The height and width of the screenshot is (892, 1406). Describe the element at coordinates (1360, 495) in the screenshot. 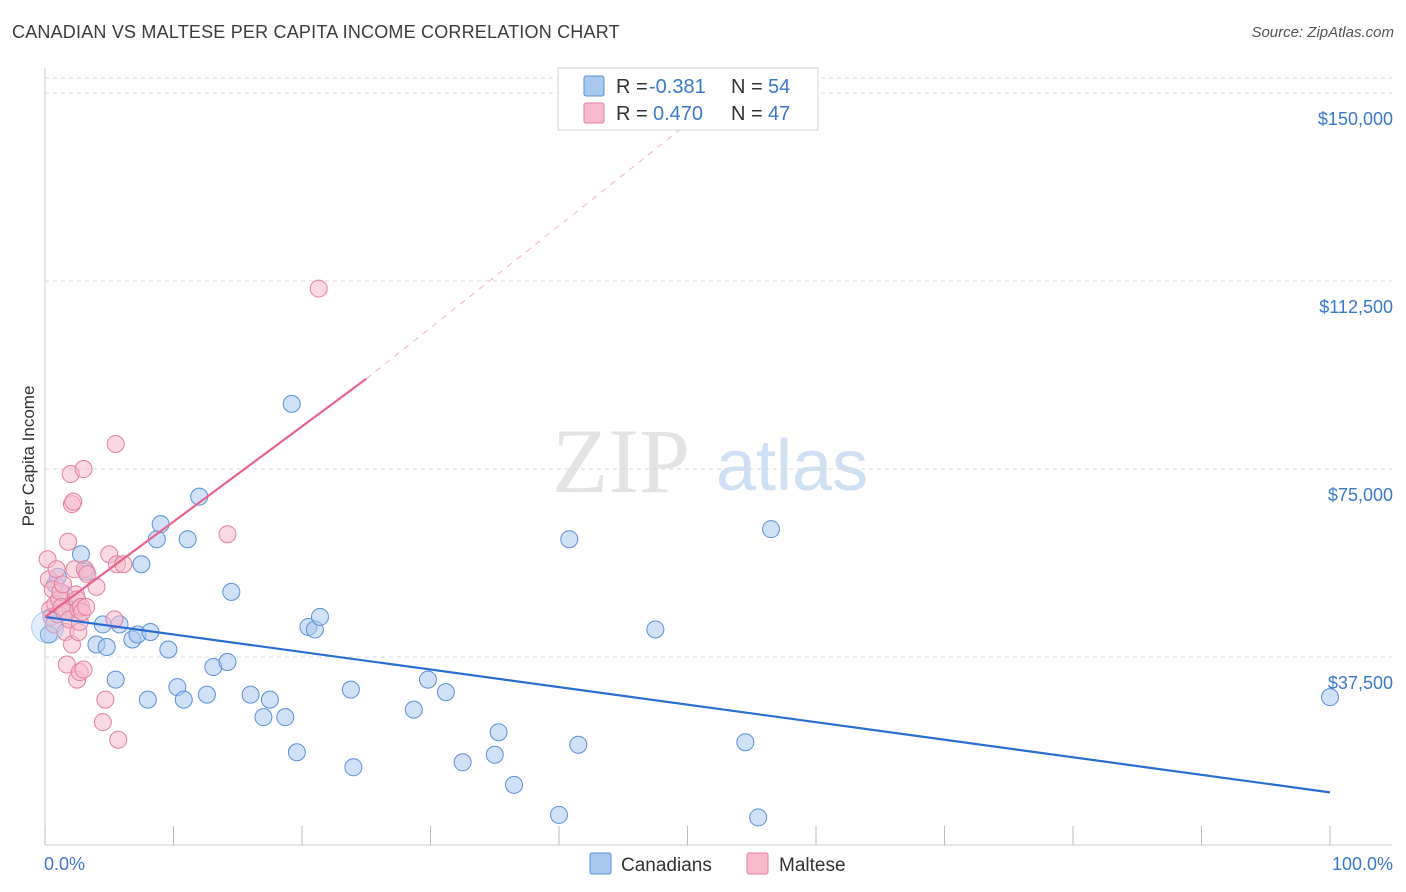

I see `y-tick-label: $75,000` at that location.